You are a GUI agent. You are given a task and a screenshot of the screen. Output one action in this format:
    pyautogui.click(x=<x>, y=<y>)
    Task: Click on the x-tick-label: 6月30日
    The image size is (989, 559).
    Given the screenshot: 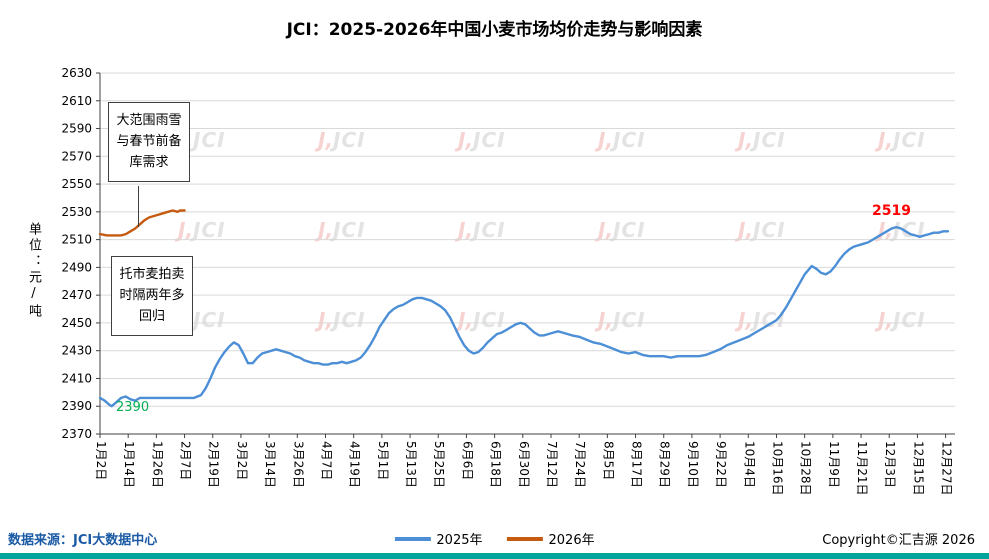 What is the action you would take?
    pyautogui.click(x=524, y=464)
    